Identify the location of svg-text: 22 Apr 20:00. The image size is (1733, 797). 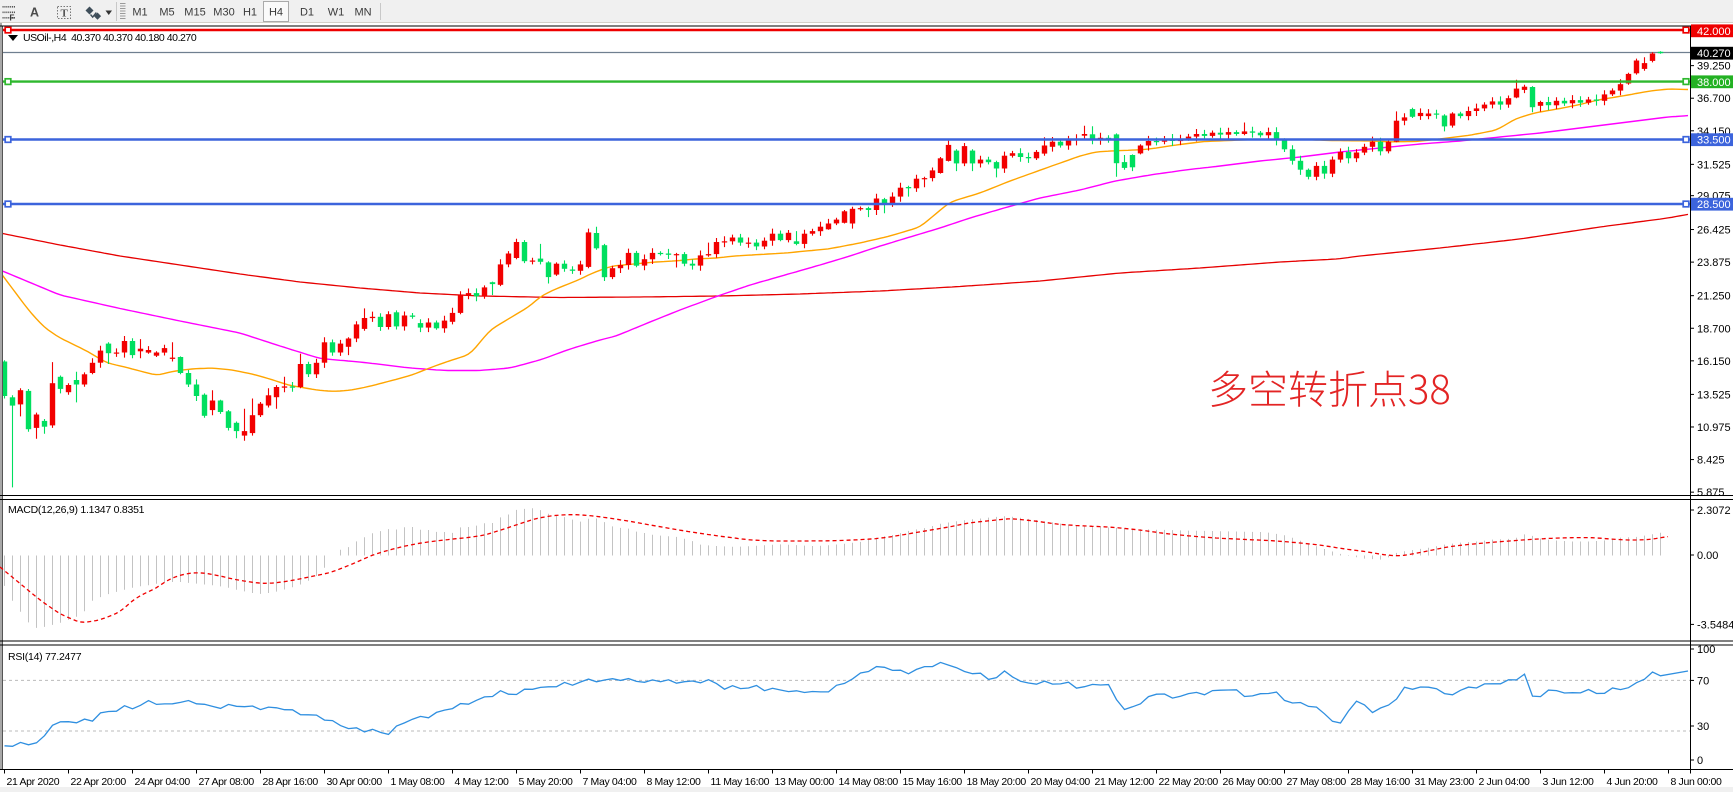
(99, 782).